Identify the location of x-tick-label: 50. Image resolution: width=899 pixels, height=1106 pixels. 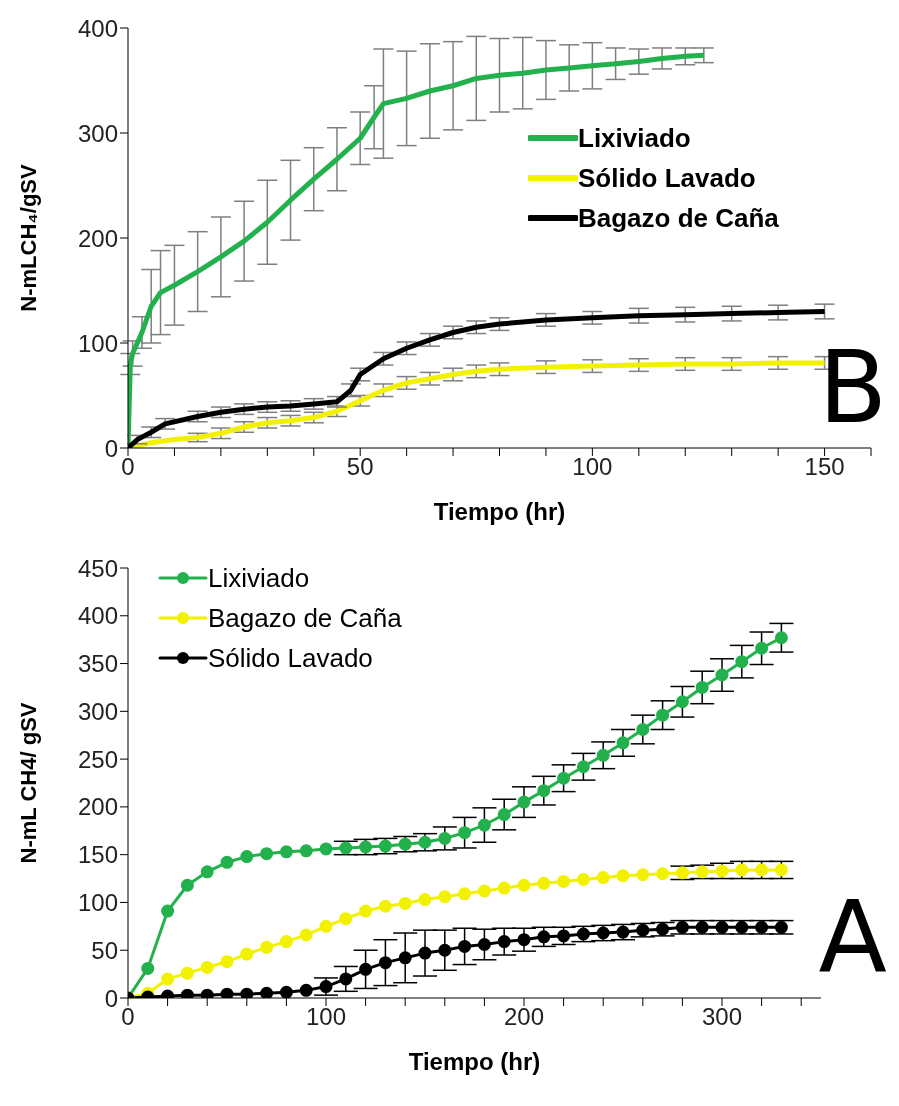
(360, 467).